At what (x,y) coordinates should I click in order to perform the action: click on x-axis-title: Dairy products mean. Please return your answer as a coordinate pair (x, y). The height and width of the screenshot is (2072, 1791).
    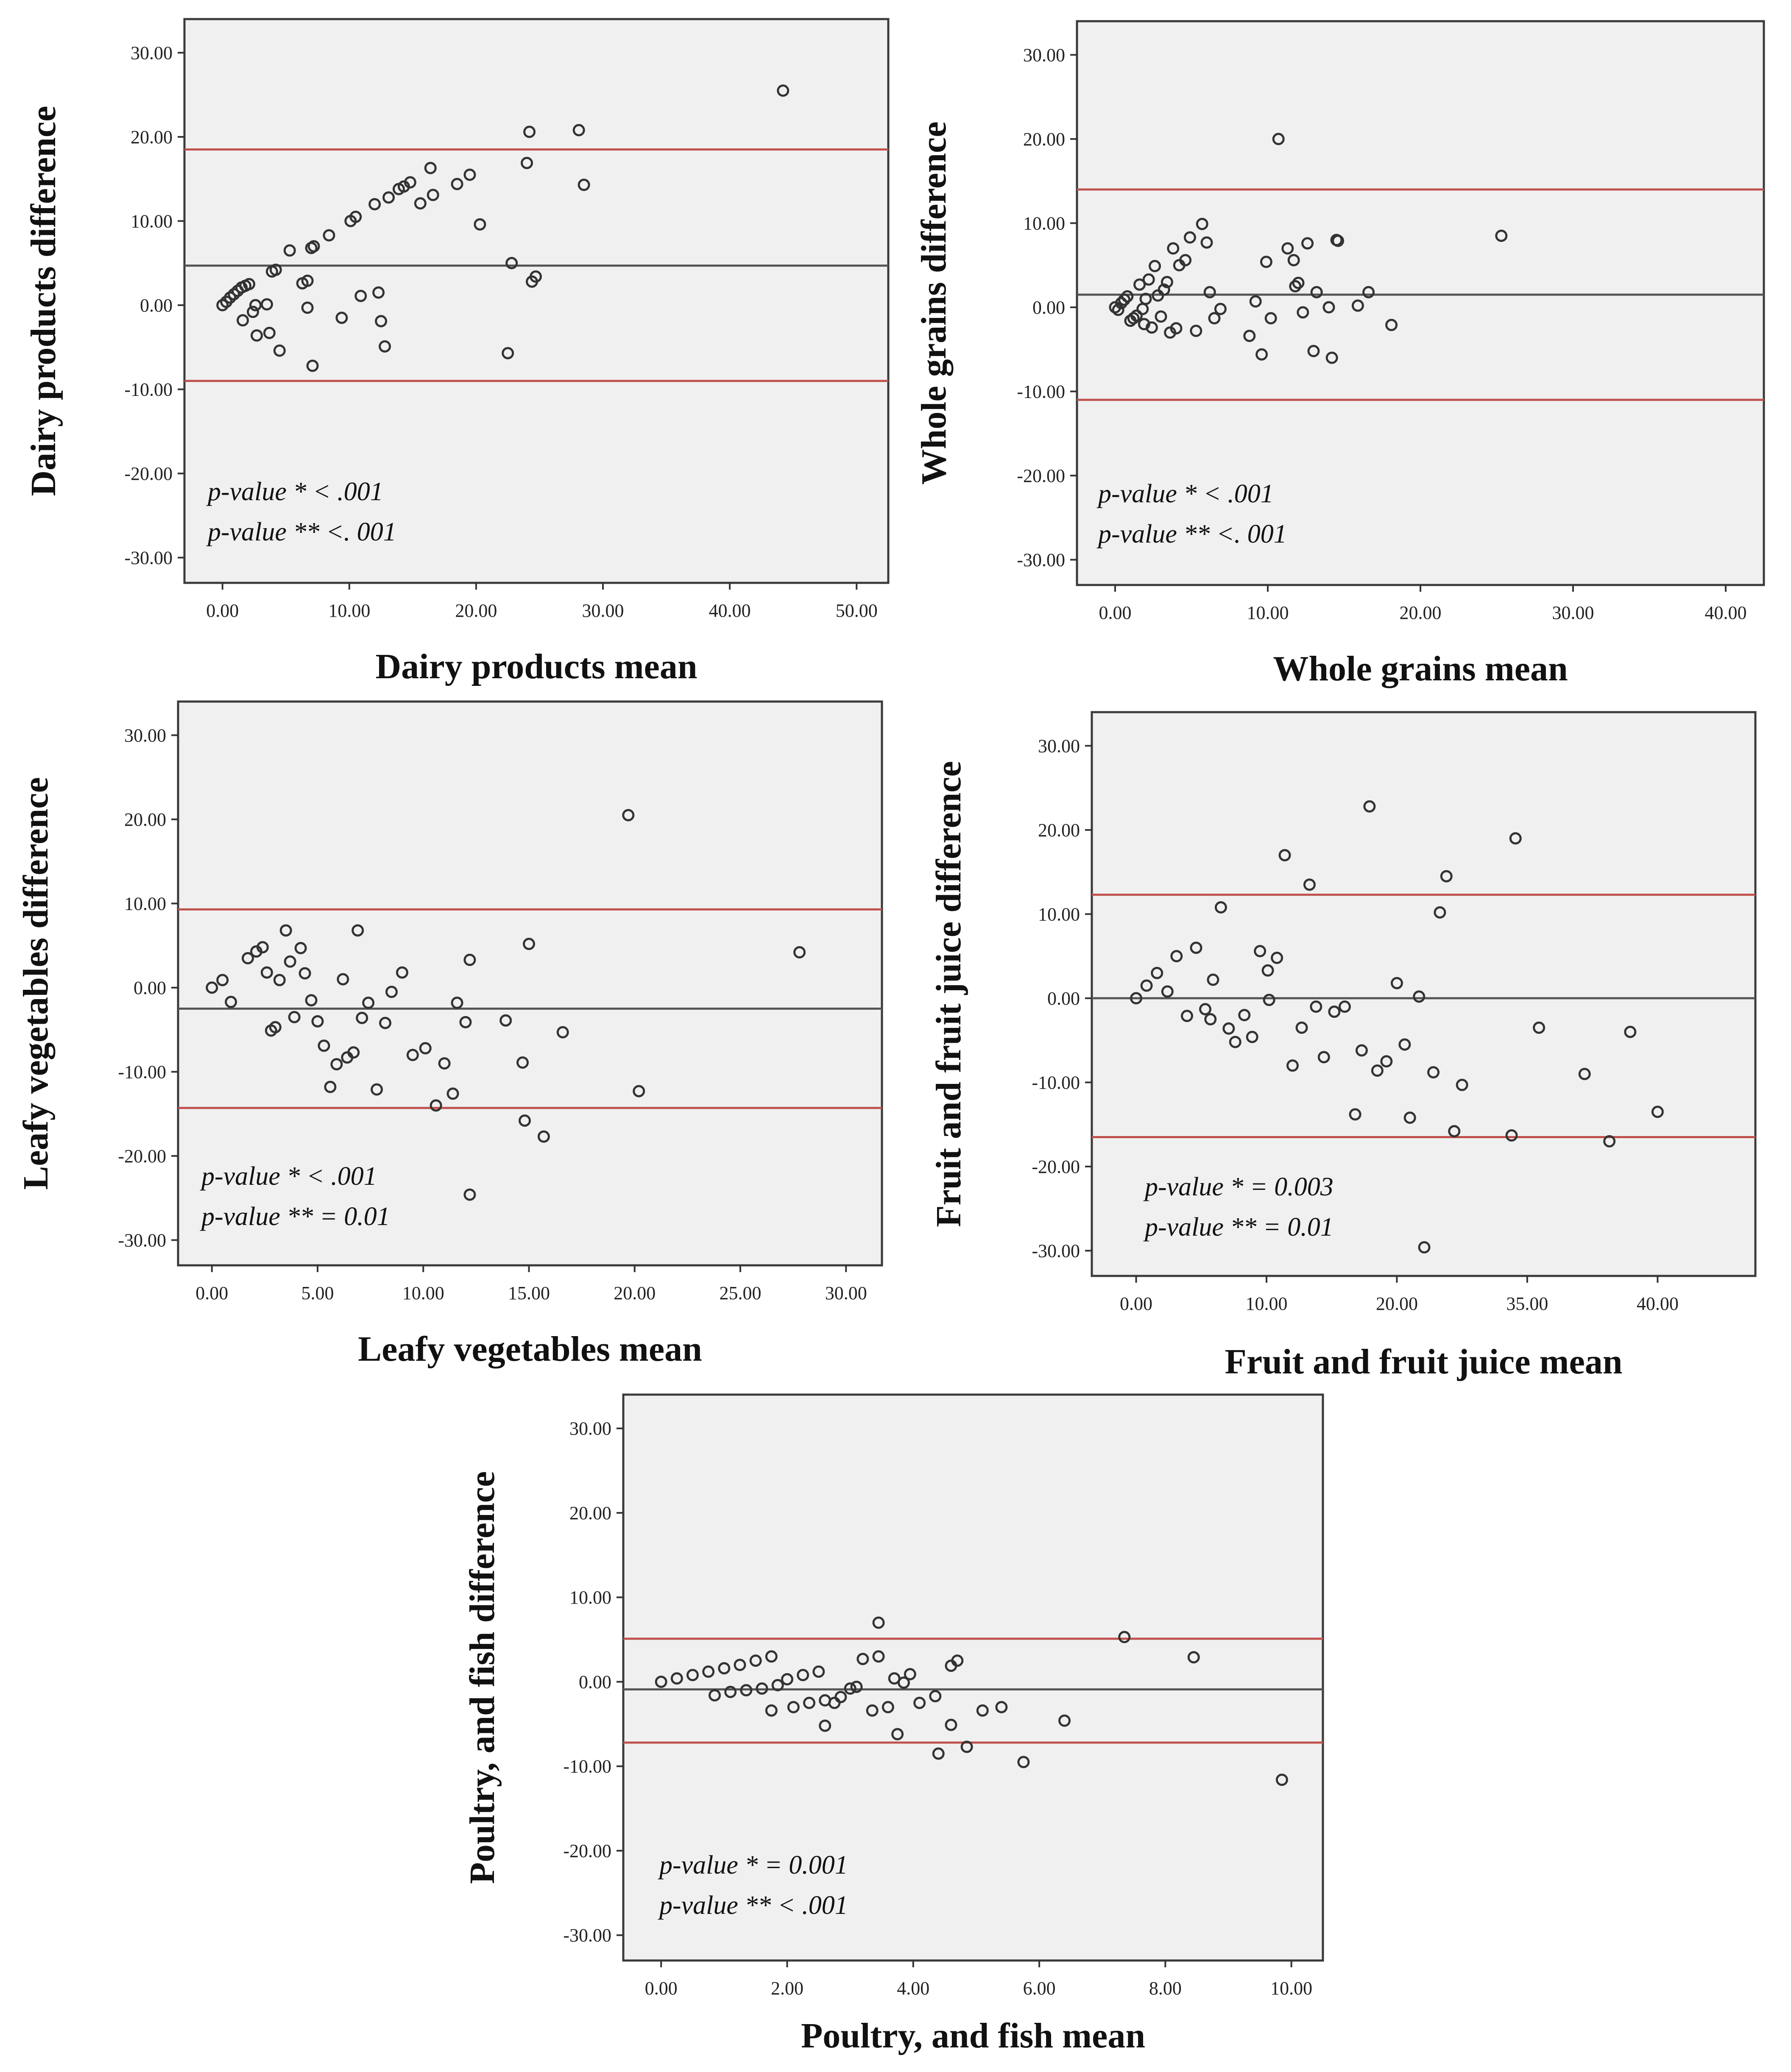
    Looking at the image, I should click on (536, 666).